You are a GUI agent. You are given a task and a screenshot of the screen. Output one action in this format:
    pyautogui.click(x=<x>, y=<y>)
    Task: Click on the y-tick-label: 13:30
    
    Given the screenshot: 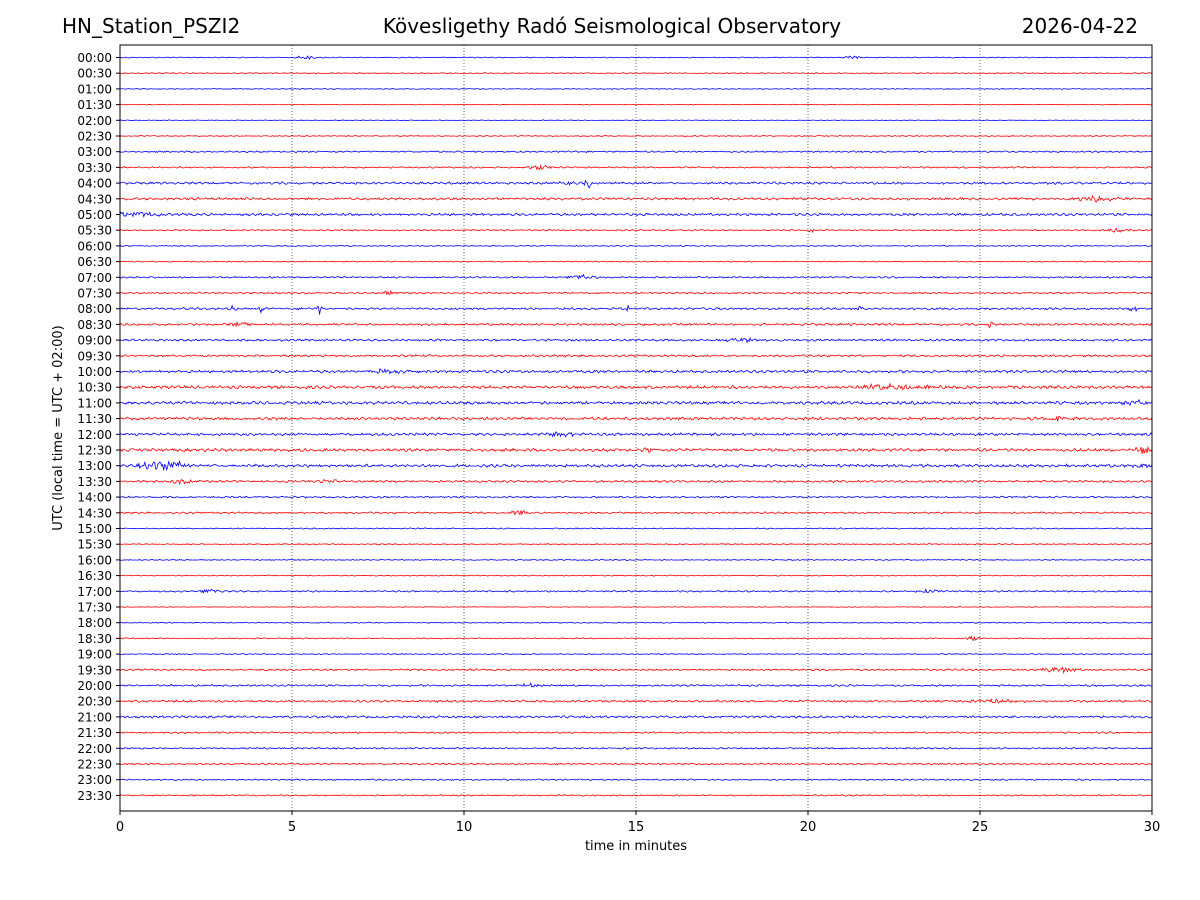 What is the action you would take?
    pyautogui.click(x=94, y=482)
    